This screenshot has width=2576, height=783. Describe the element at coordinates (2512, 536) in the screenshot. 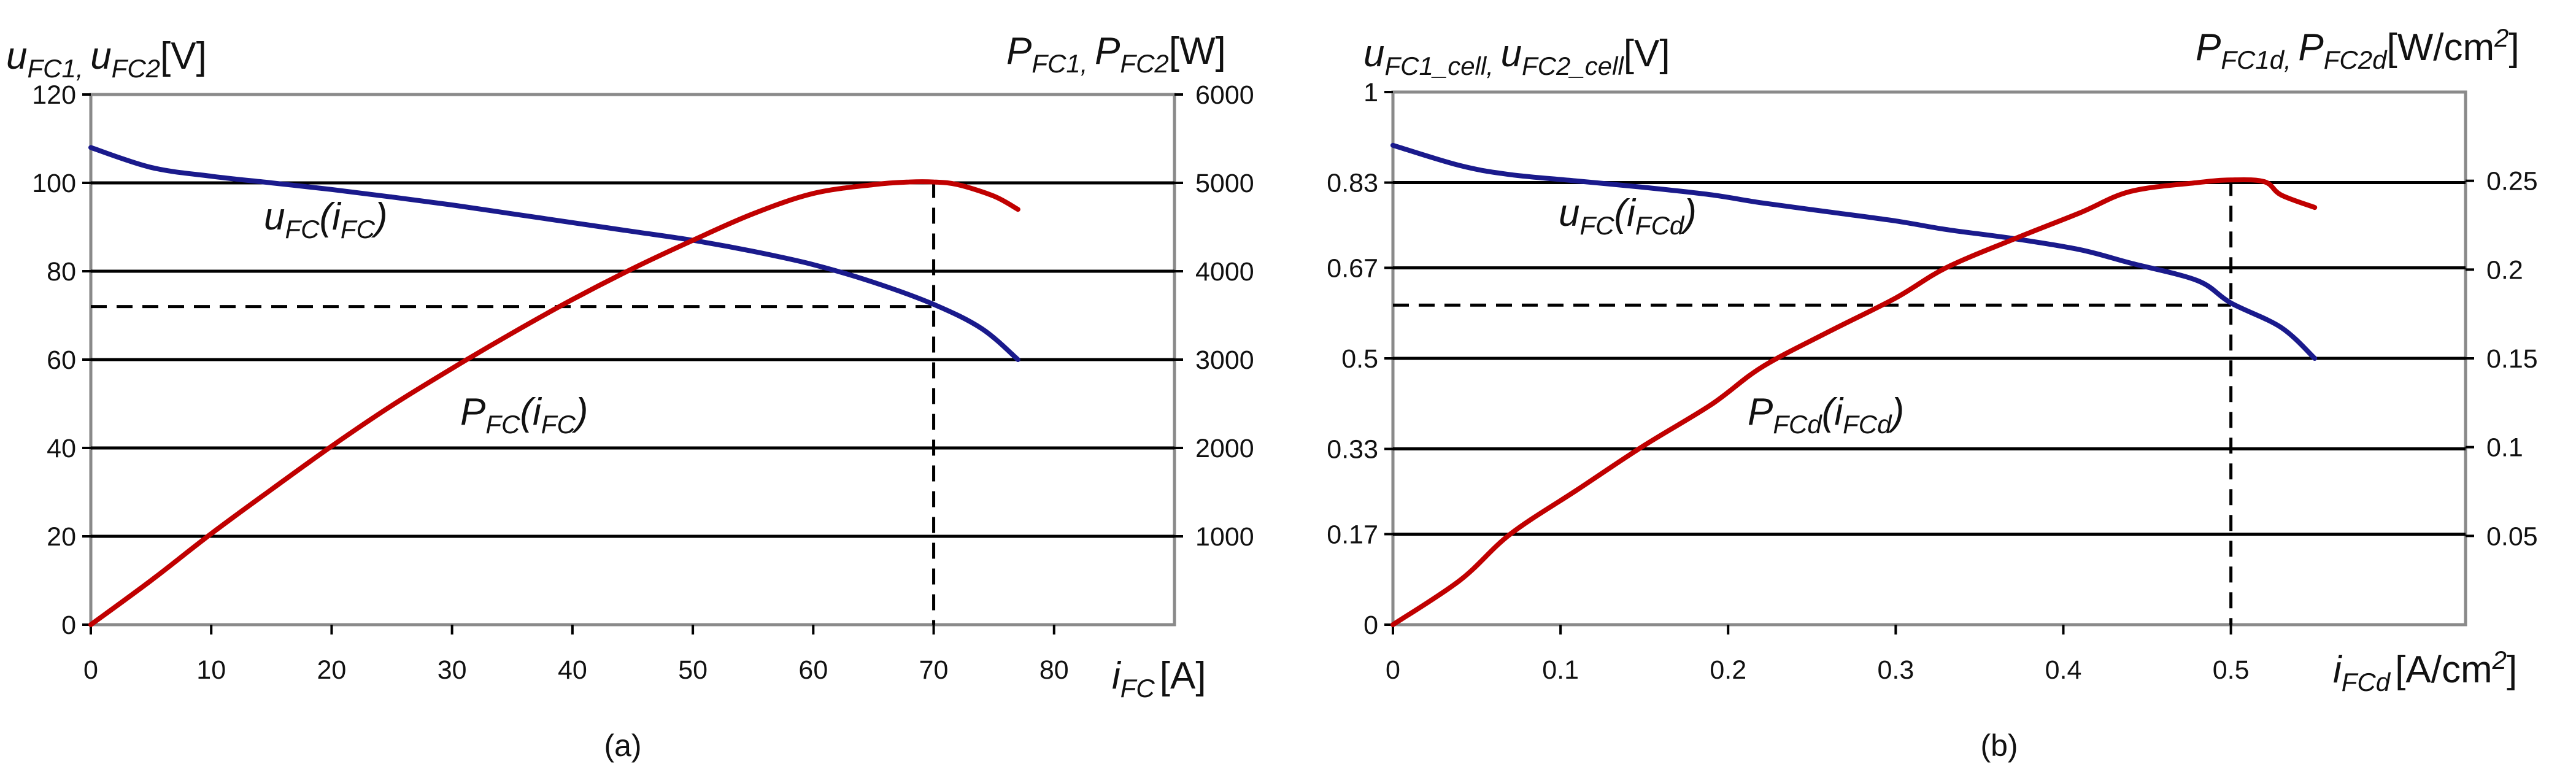

I see `y-right-tick-label: 0.05` at that location.